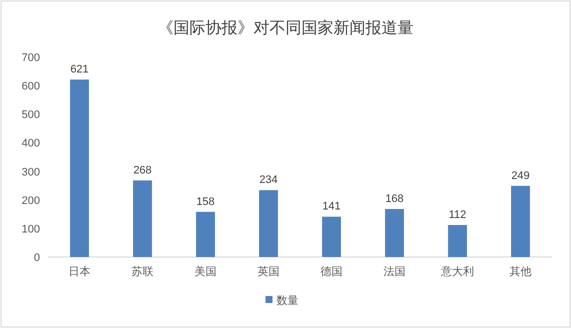  I want to click on data-label: 249, so click(520, 176).